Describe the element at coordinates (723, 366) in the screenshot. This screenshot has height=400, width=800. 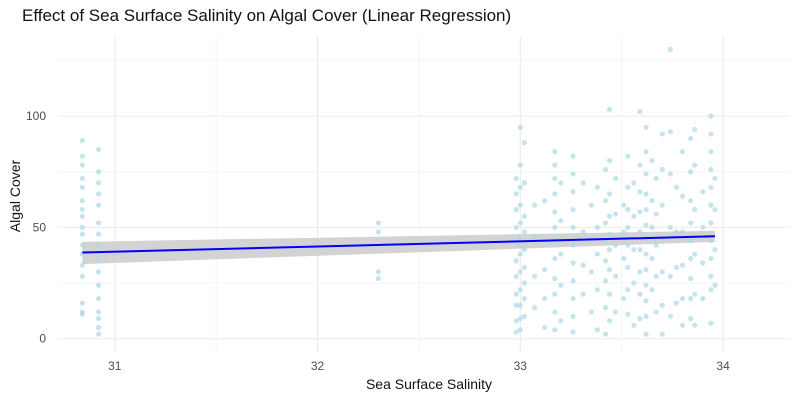
I see `x-tick-label: 34` at that location.